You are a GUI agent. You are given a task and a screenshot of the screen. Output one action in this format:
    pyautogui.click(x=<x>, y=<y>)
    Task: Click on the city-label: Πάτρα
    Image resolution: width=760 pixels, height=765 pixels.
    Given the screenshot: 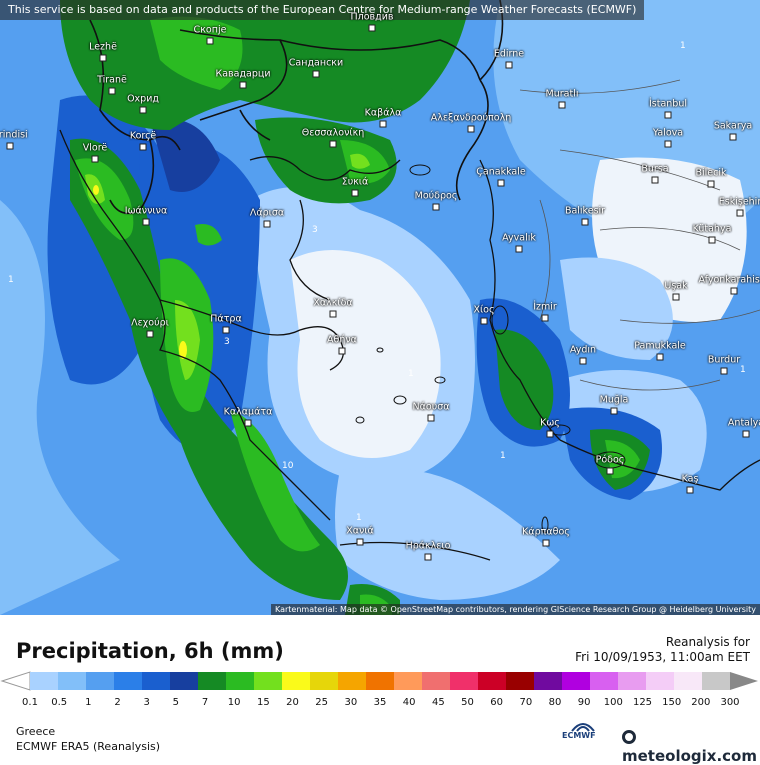 What is the action you would take?
    pyautogui.click(x=226, y=319)
    